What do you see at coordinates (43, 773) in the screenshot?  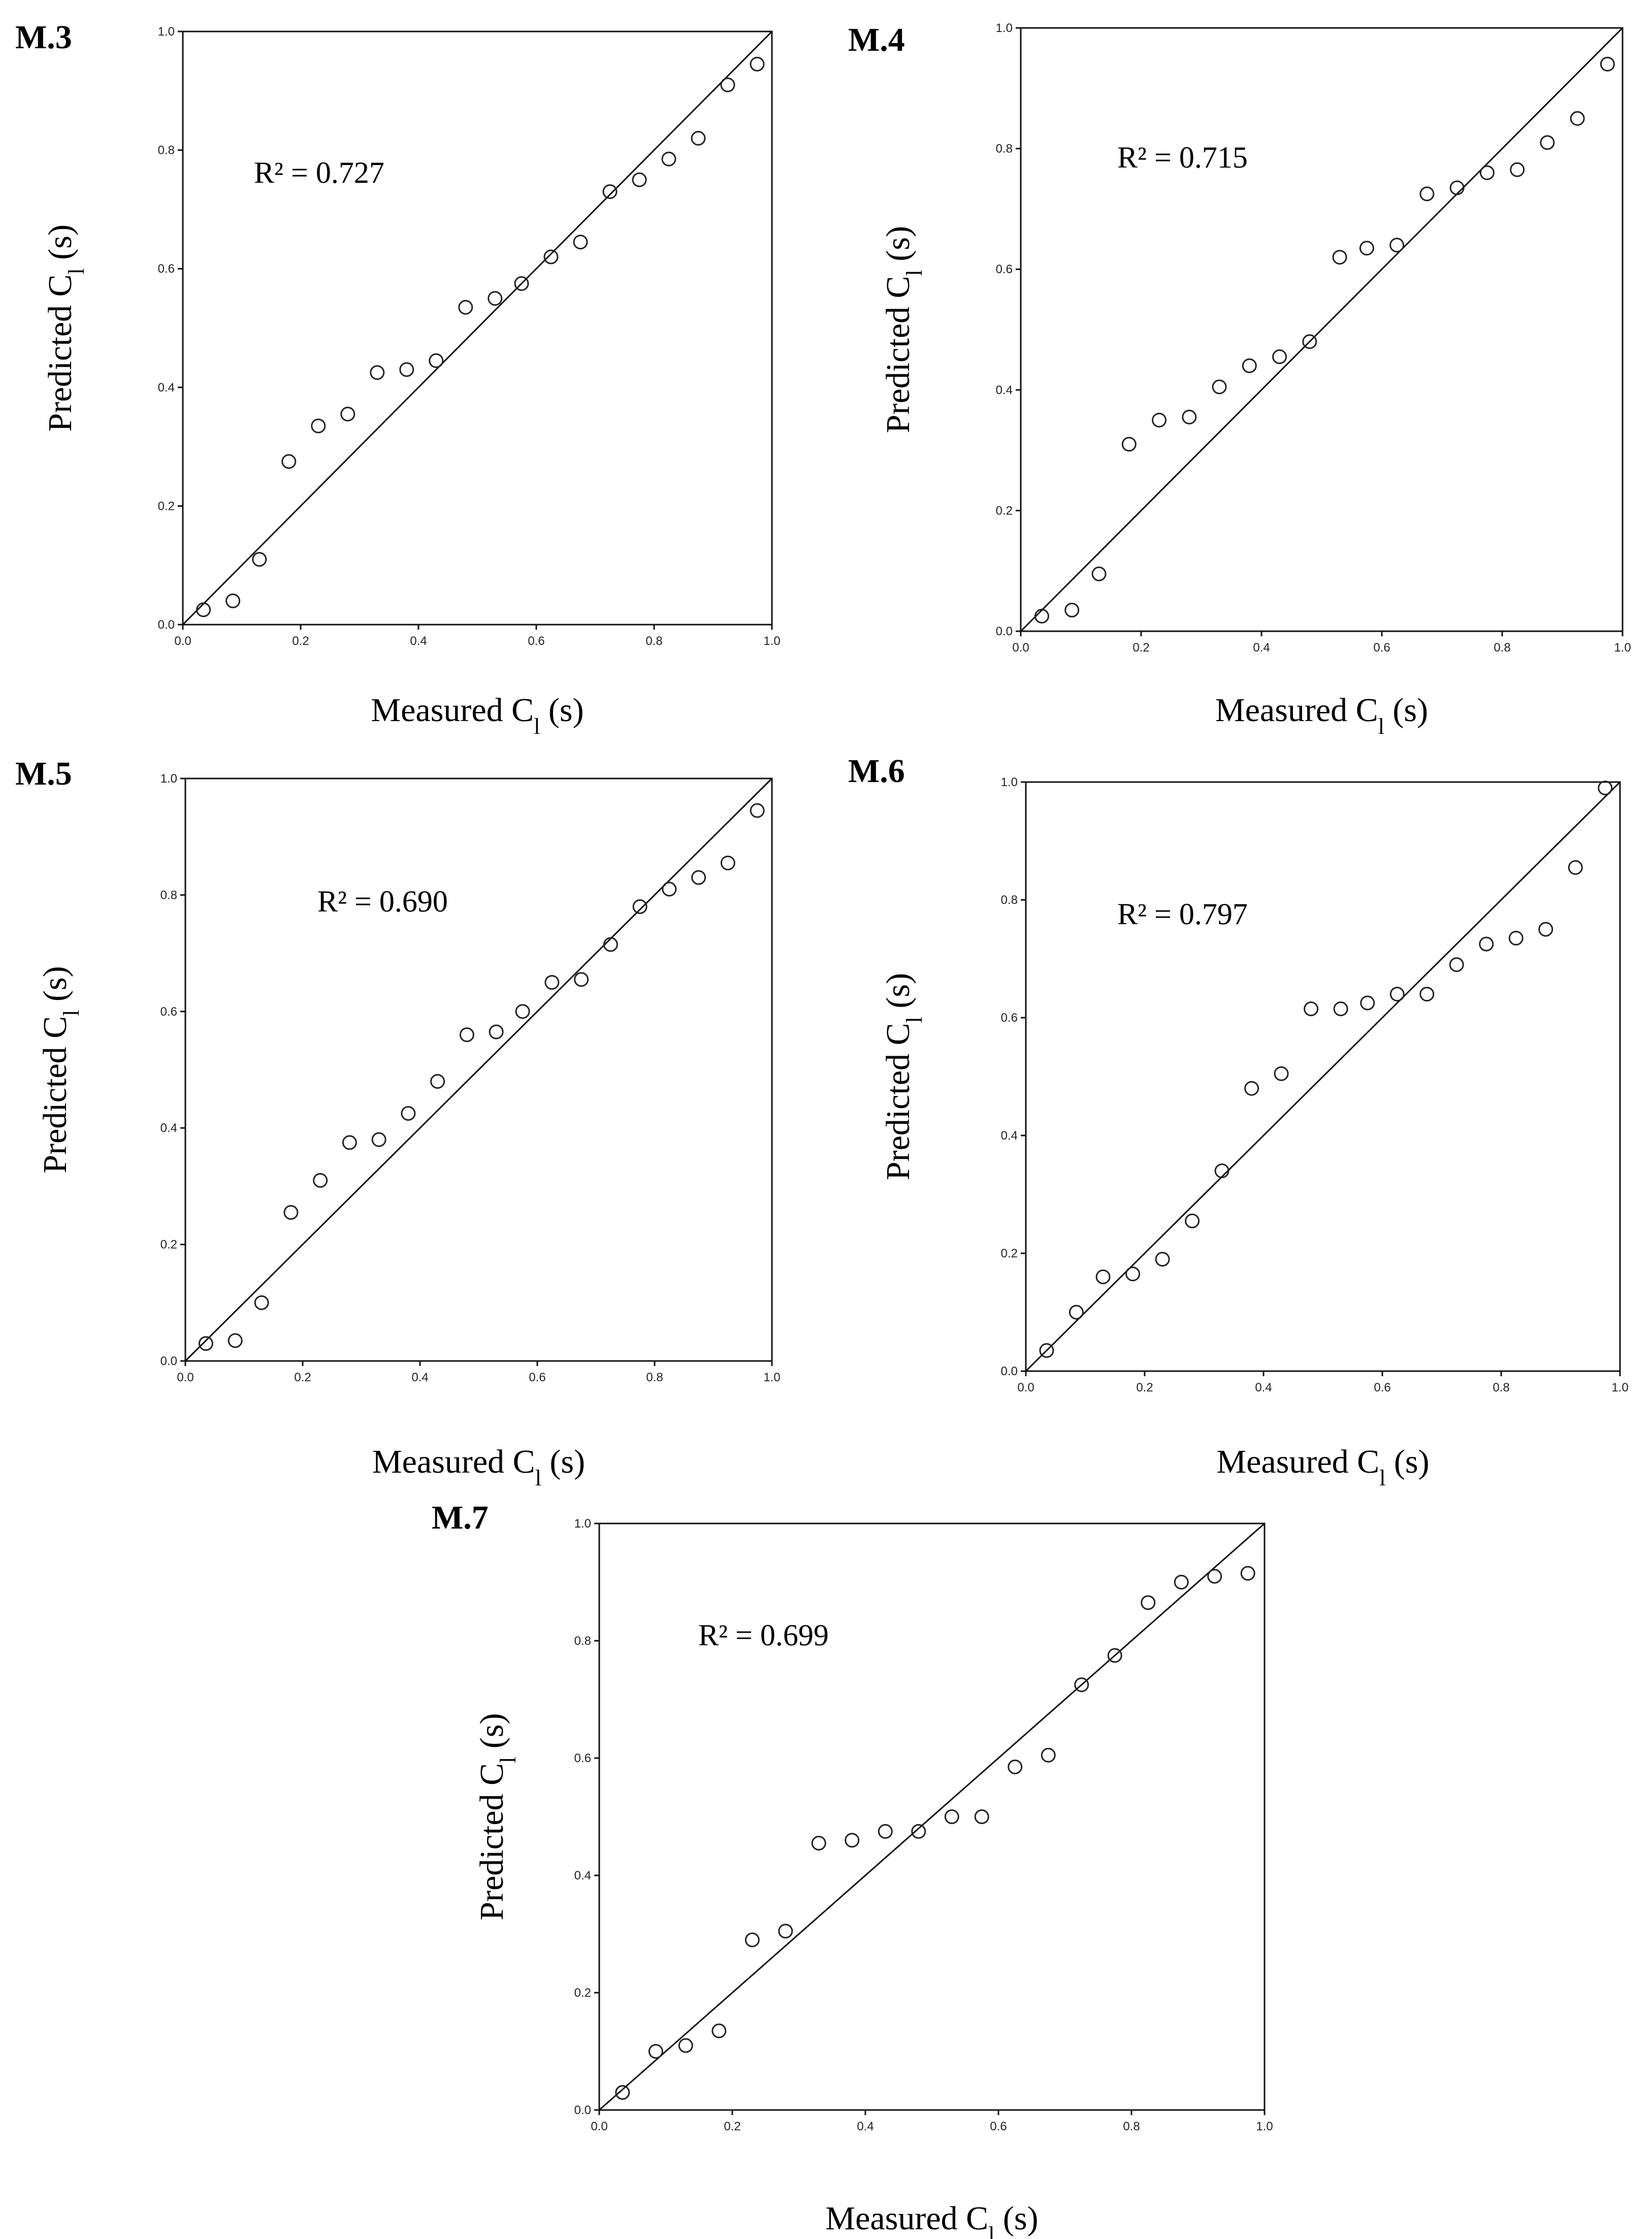 I see `panel-label: M.5` at bounding box center [43, 773].